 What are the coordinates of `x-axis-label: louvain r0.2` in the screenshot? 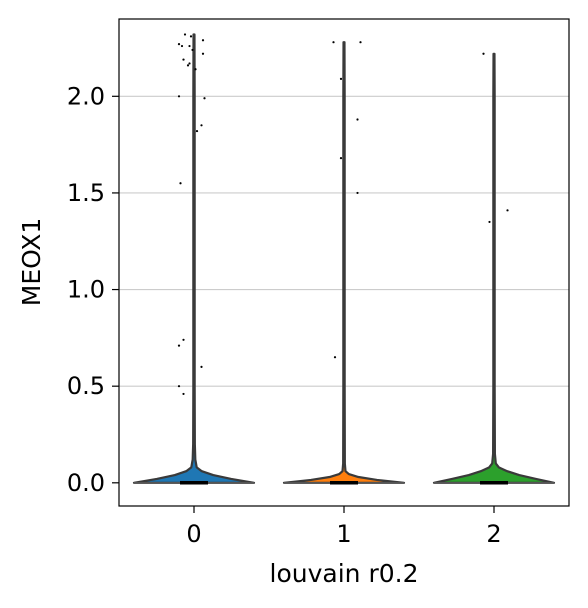 It's located at (344, 573).